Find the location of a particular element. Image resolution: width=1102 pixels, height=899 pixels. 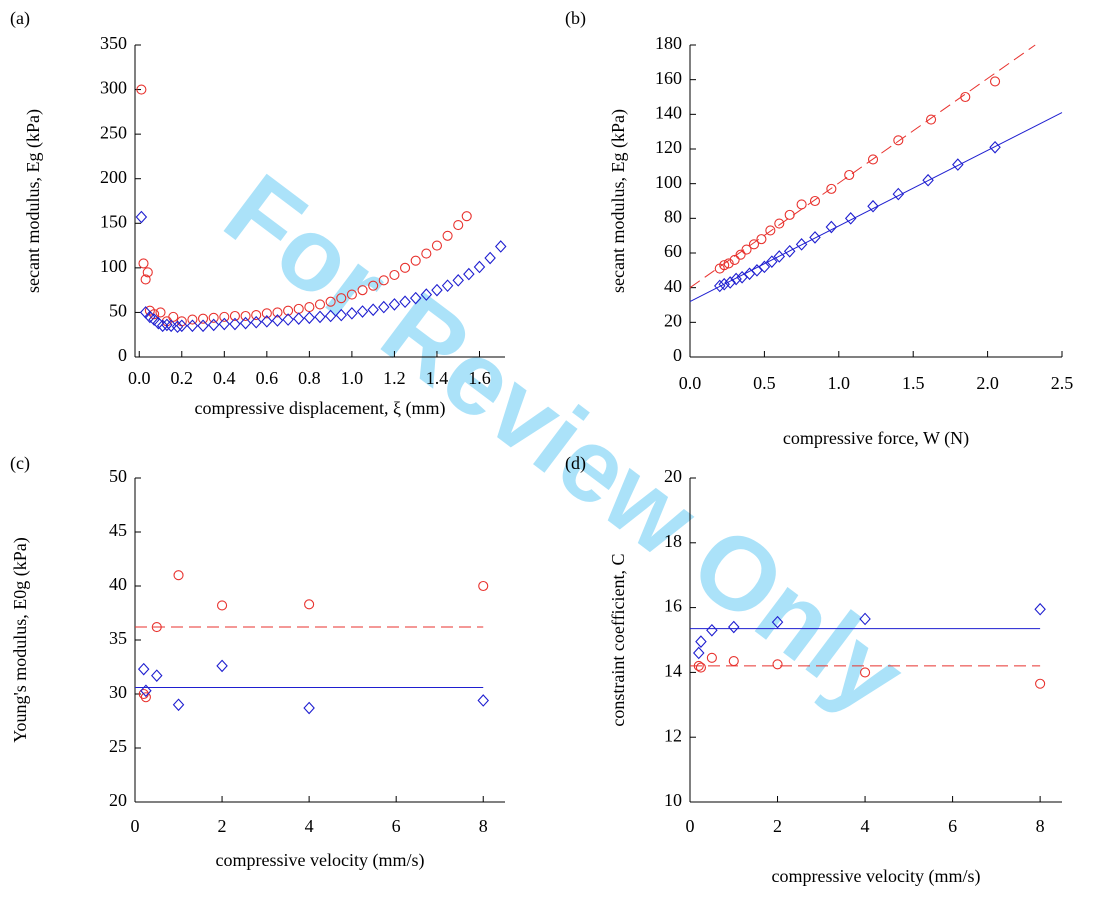

x-tick-label: 1.5 is located at coordinates (913, 383).